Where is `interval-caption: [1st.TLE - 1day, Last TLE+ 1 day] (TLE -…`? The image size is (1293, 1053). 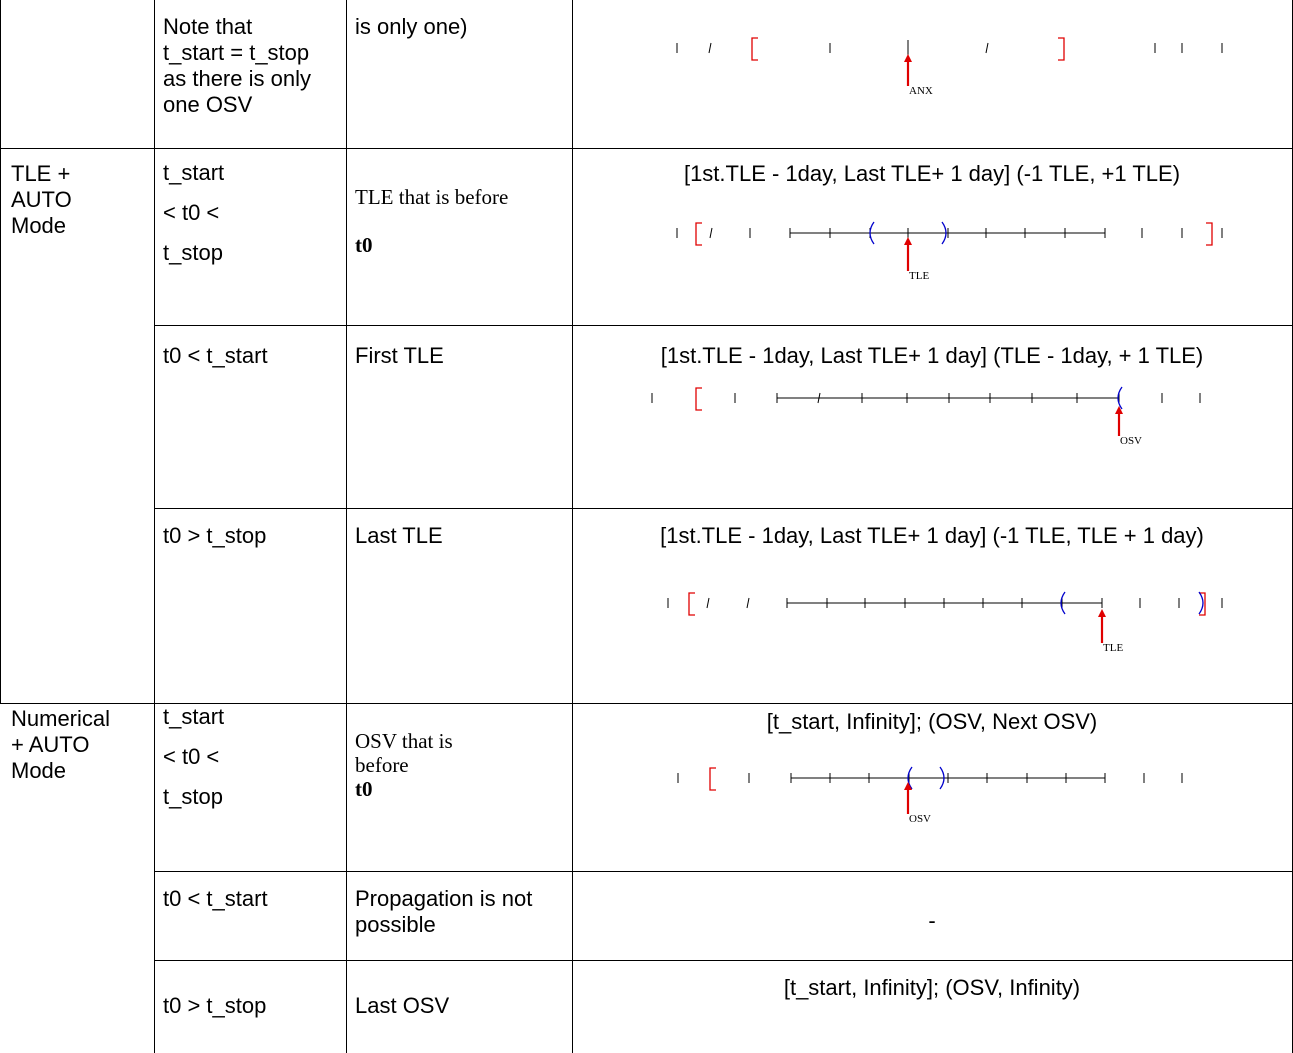 interval-caption: [1st.TLE - 1day, Last TLE+ 1 day] (TLE -… is located at coordinates (932, 355).